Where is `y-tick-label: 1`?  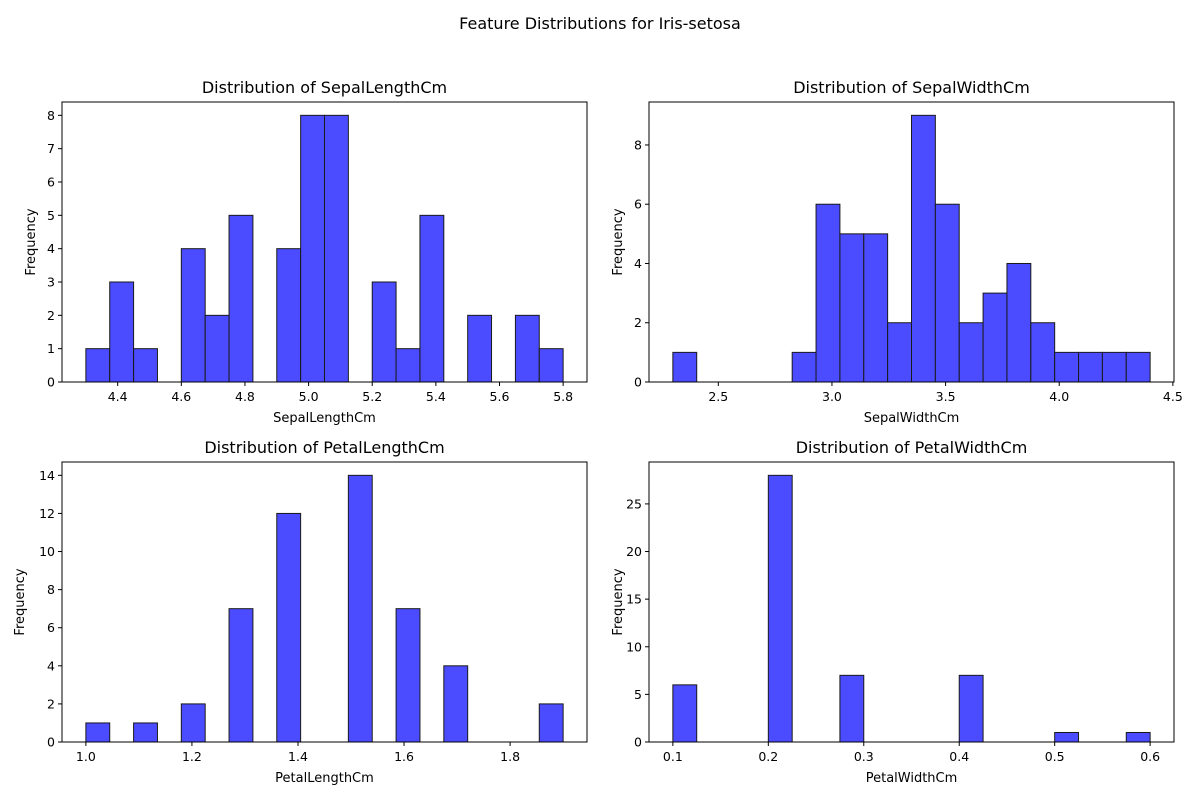
y-tick-label: 1 is located at coordinates (51, 348).